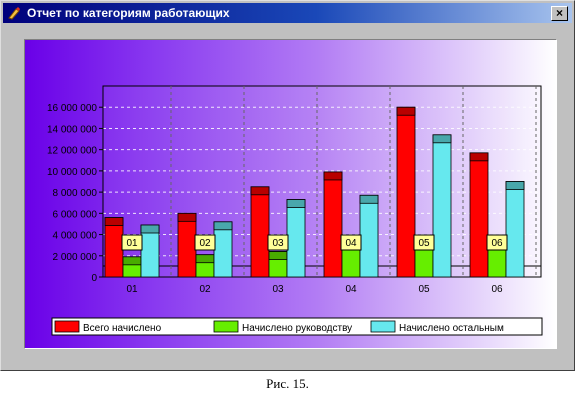  I want to click on data-label: 03, so click(278, 243).